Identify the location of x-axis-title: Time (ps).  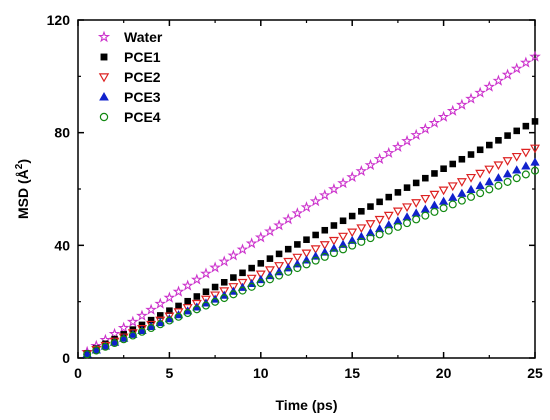
(307, 405).